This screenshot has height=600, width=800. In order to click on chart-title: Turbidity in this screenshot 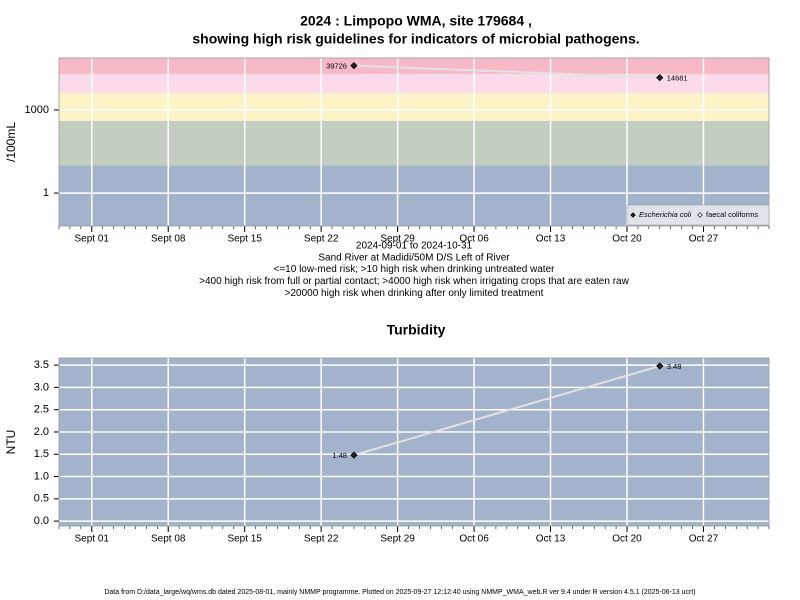, I will do `click(416, 330)`.